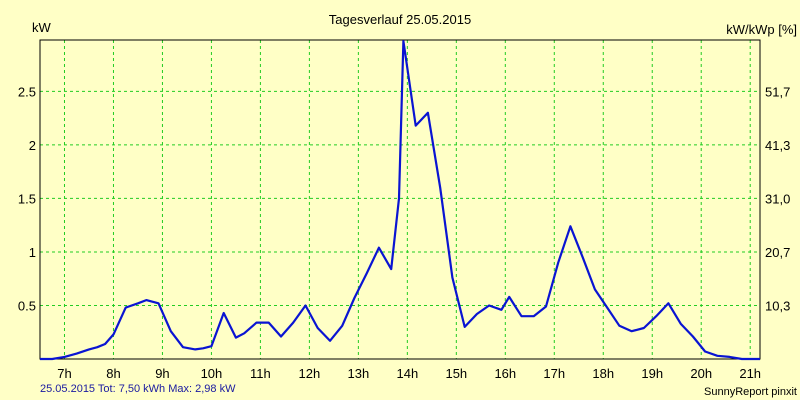 The width and height of the screenshot is (800, 400). I want to click on x-tick-label: 14h, so click(407, 373).